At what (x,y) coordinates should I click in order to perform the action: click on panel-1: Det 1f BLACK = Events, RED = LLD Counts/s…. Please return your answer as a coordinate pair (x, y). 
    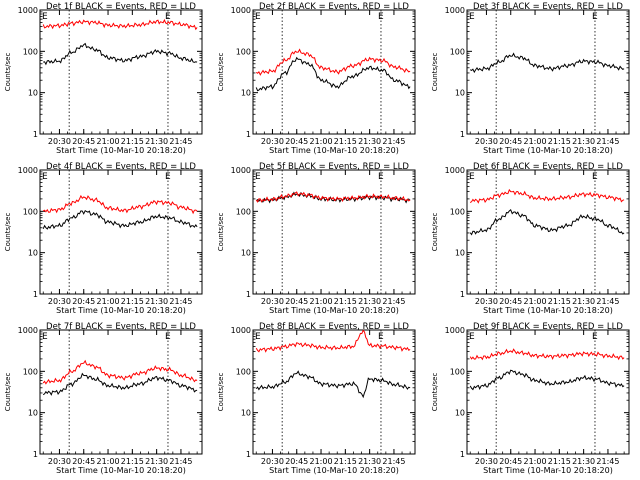
    Looking at the image, I should click on (103, 78).